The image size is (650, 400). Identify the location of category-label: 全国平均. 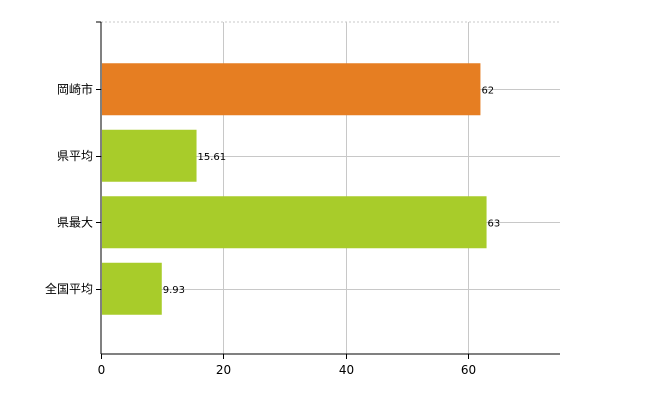
(69, 288).